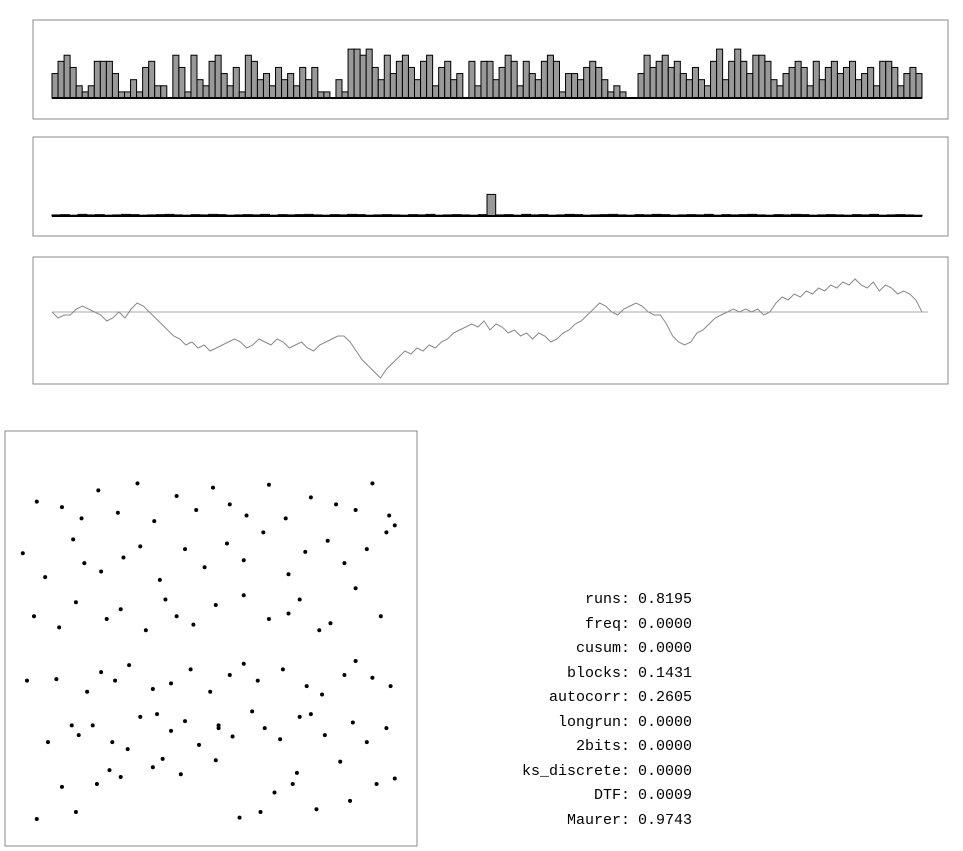 The width and height of the screenshot is (963, 851). What do you see at coordinates (607, 599) in the screenshot?
I see `stat-name: runs:` at bounding box center [607, 599].